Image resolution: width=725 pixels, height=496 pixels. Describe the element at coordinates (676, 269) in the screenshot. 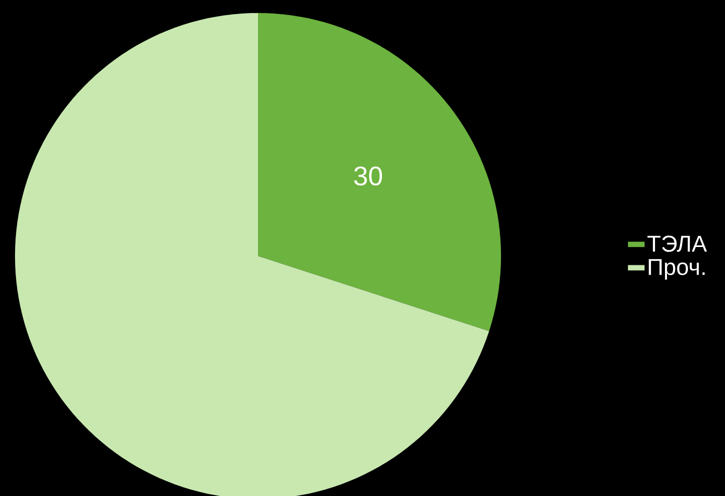

I see `legend-label: Проч.` at that location.